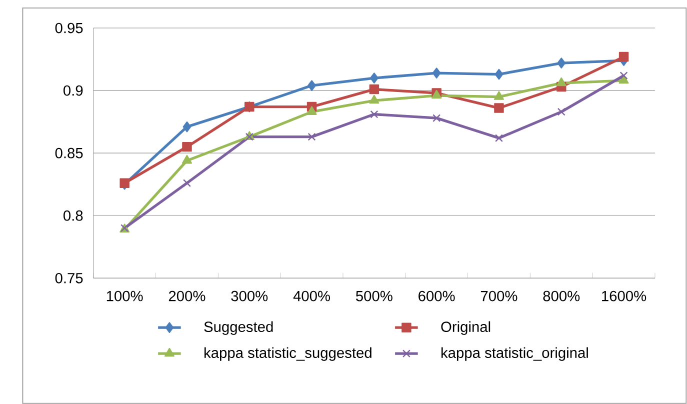  I want to click on x-tick-label: 800%, so click(561, 296).